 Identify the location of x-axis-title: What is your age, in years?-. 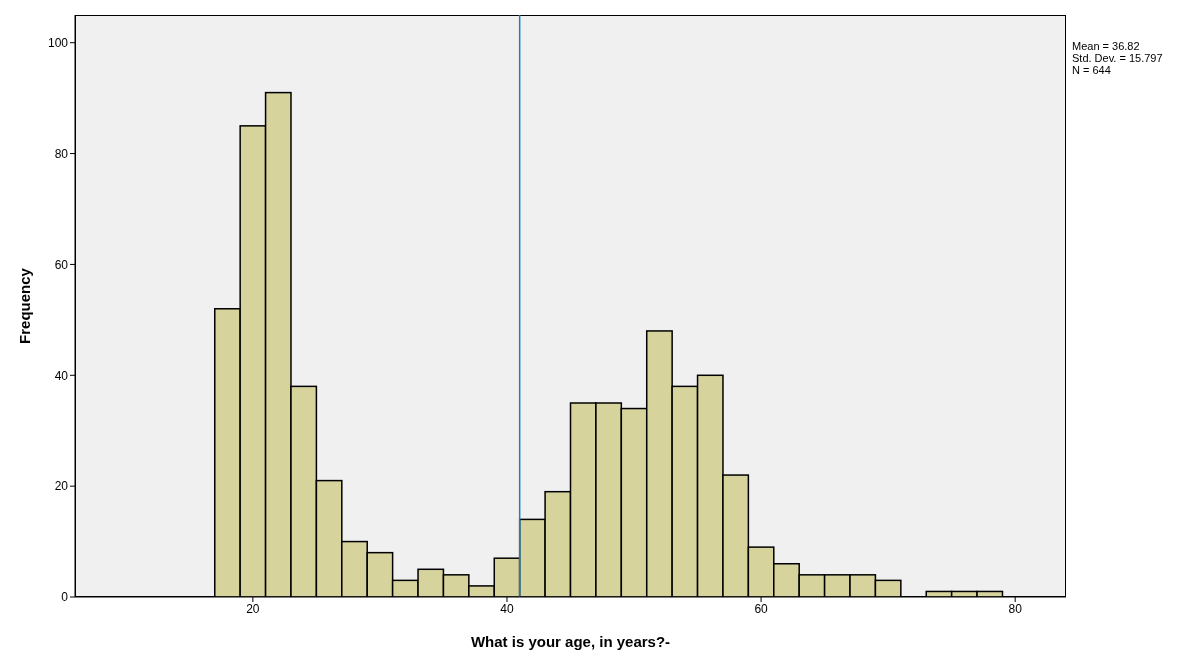
(570, 641).